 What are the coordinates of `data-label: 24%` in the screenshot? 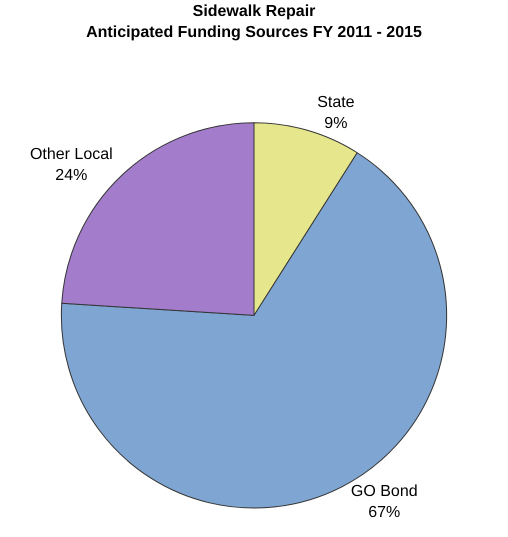 It's located at (71, 175).